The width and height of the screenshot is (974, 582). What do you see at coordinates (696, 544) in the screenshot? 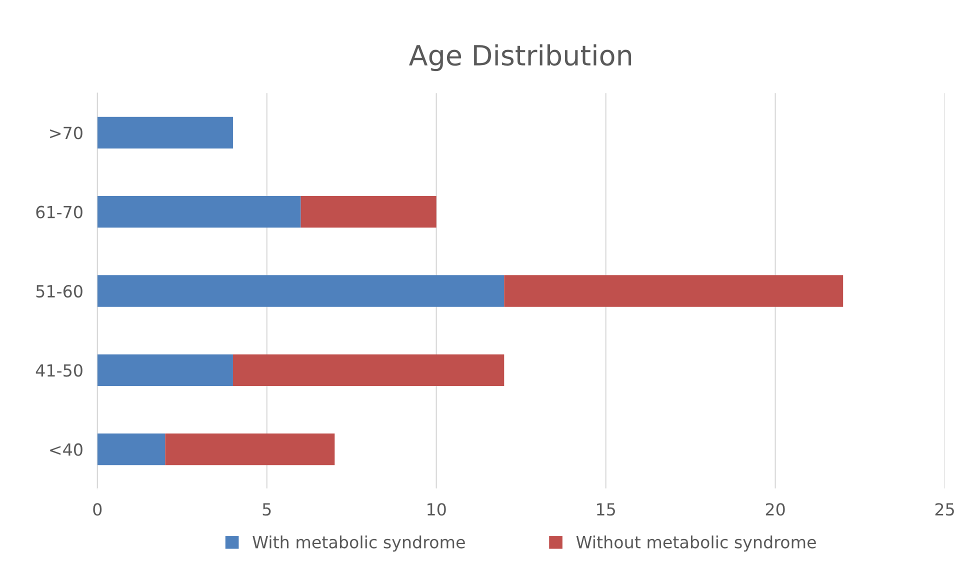
I see `legend-label: Without metabolic syndrome` at bounding box center [696, 544].